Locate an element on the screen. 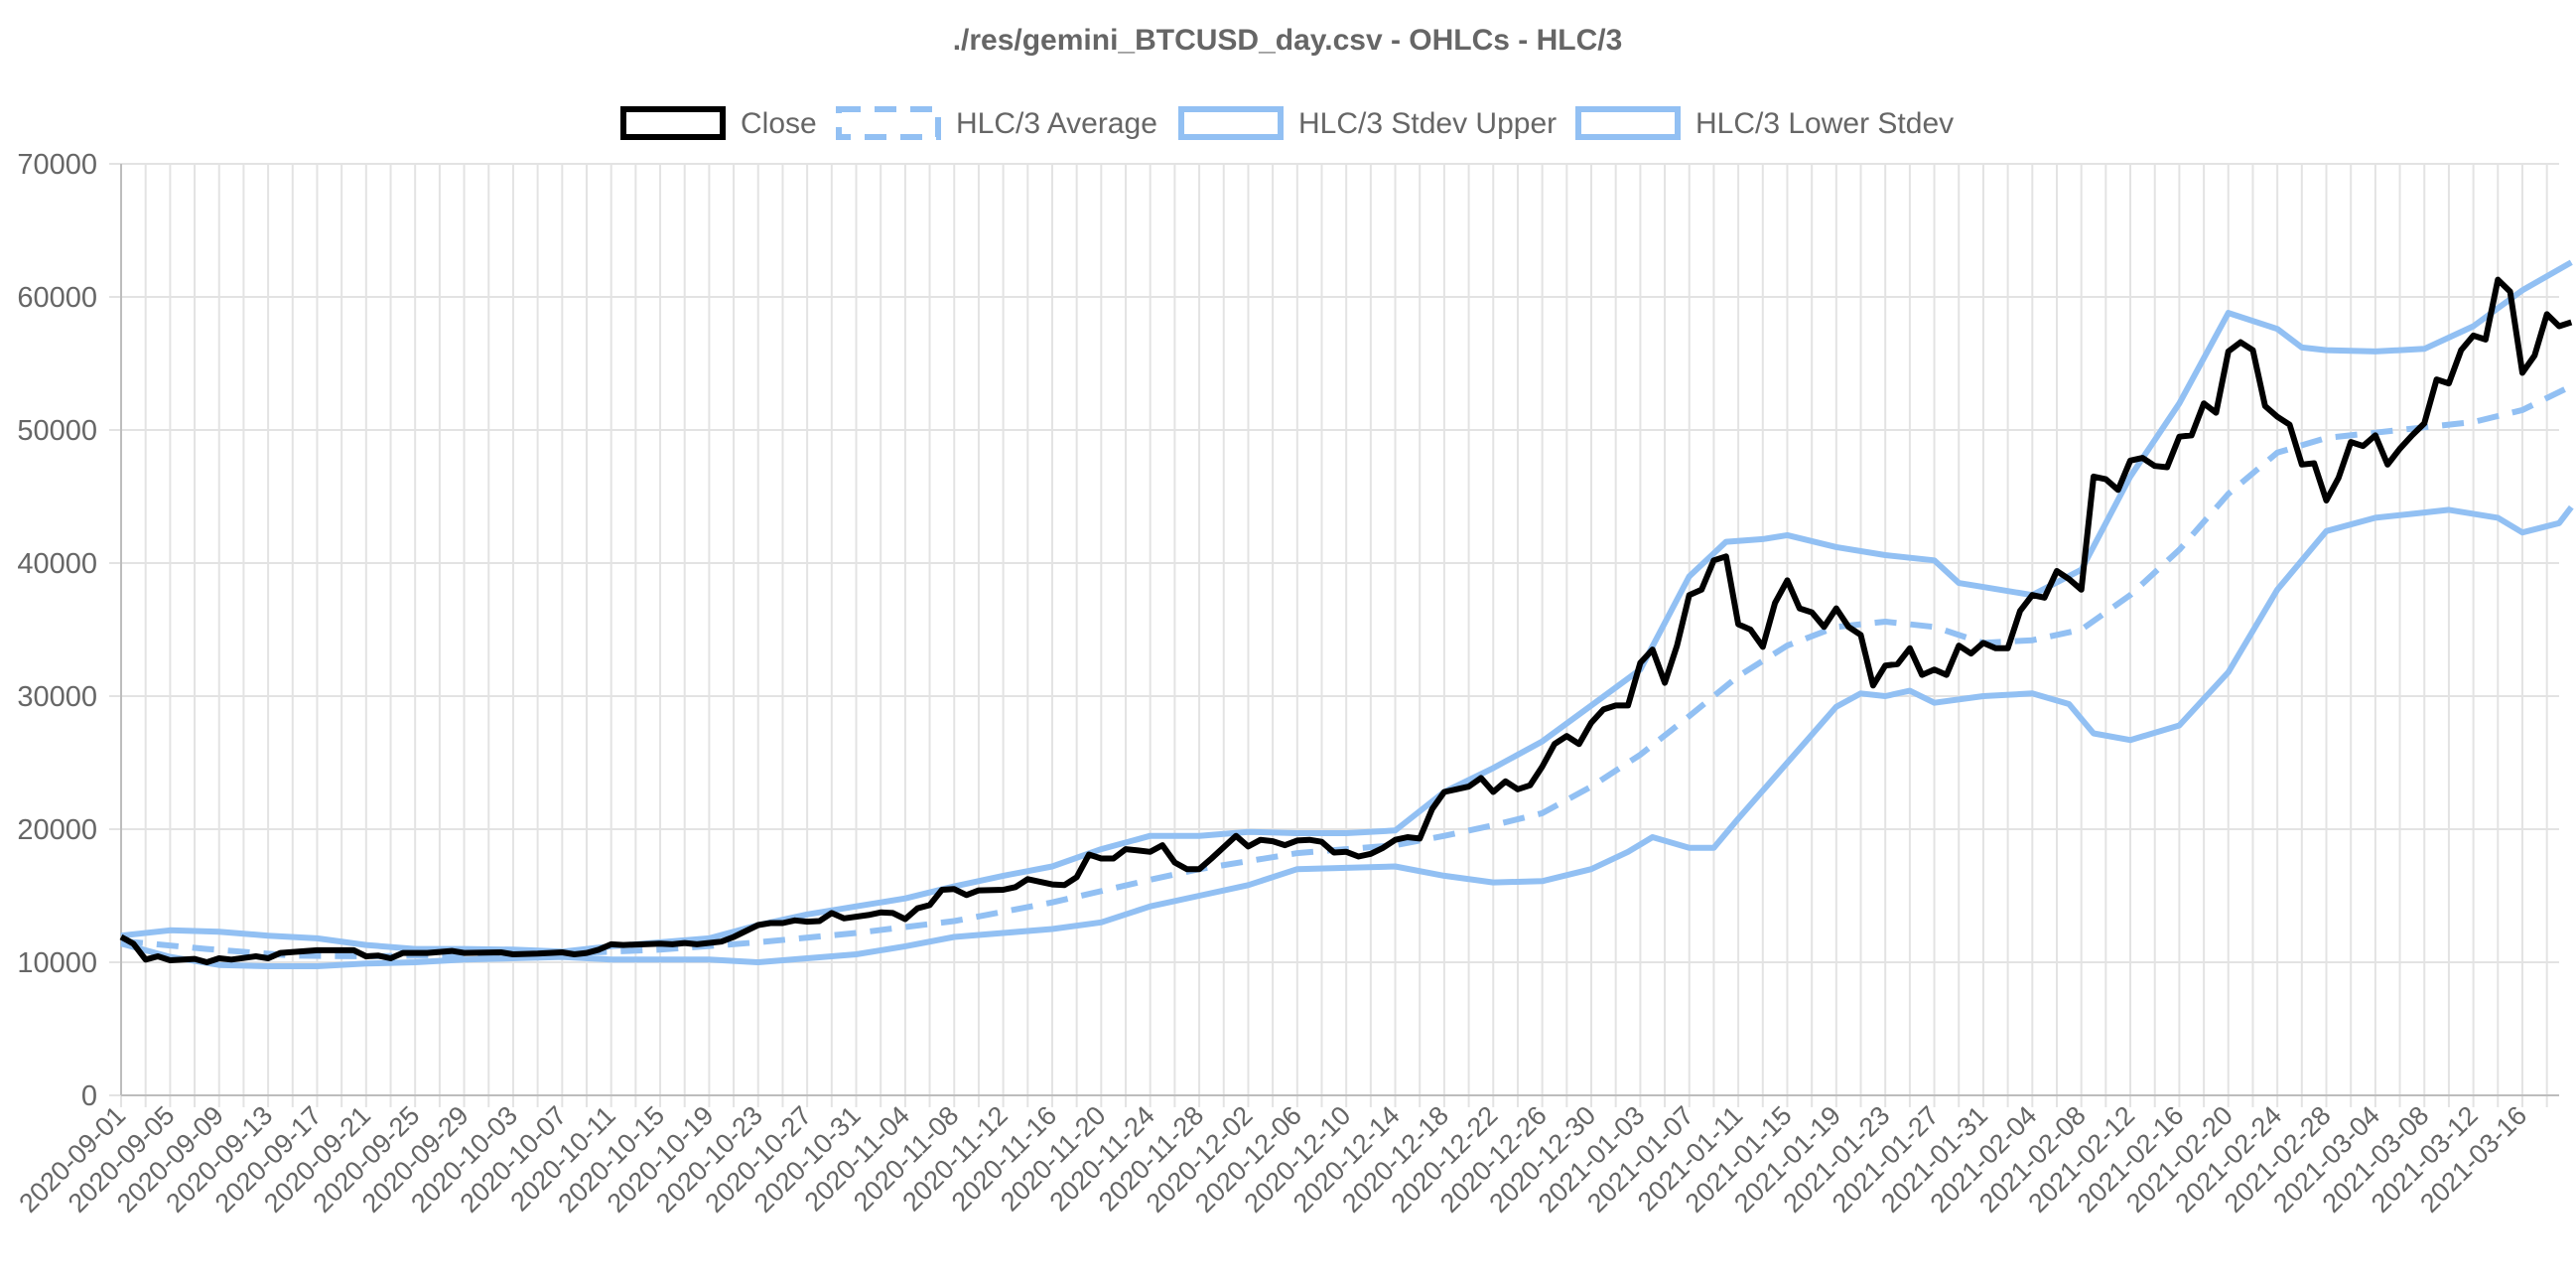 This screenshot has width=2576, height=1288. legend-item-hlc-3-average: HLC/3 Average is located at coordinates (996, 123).